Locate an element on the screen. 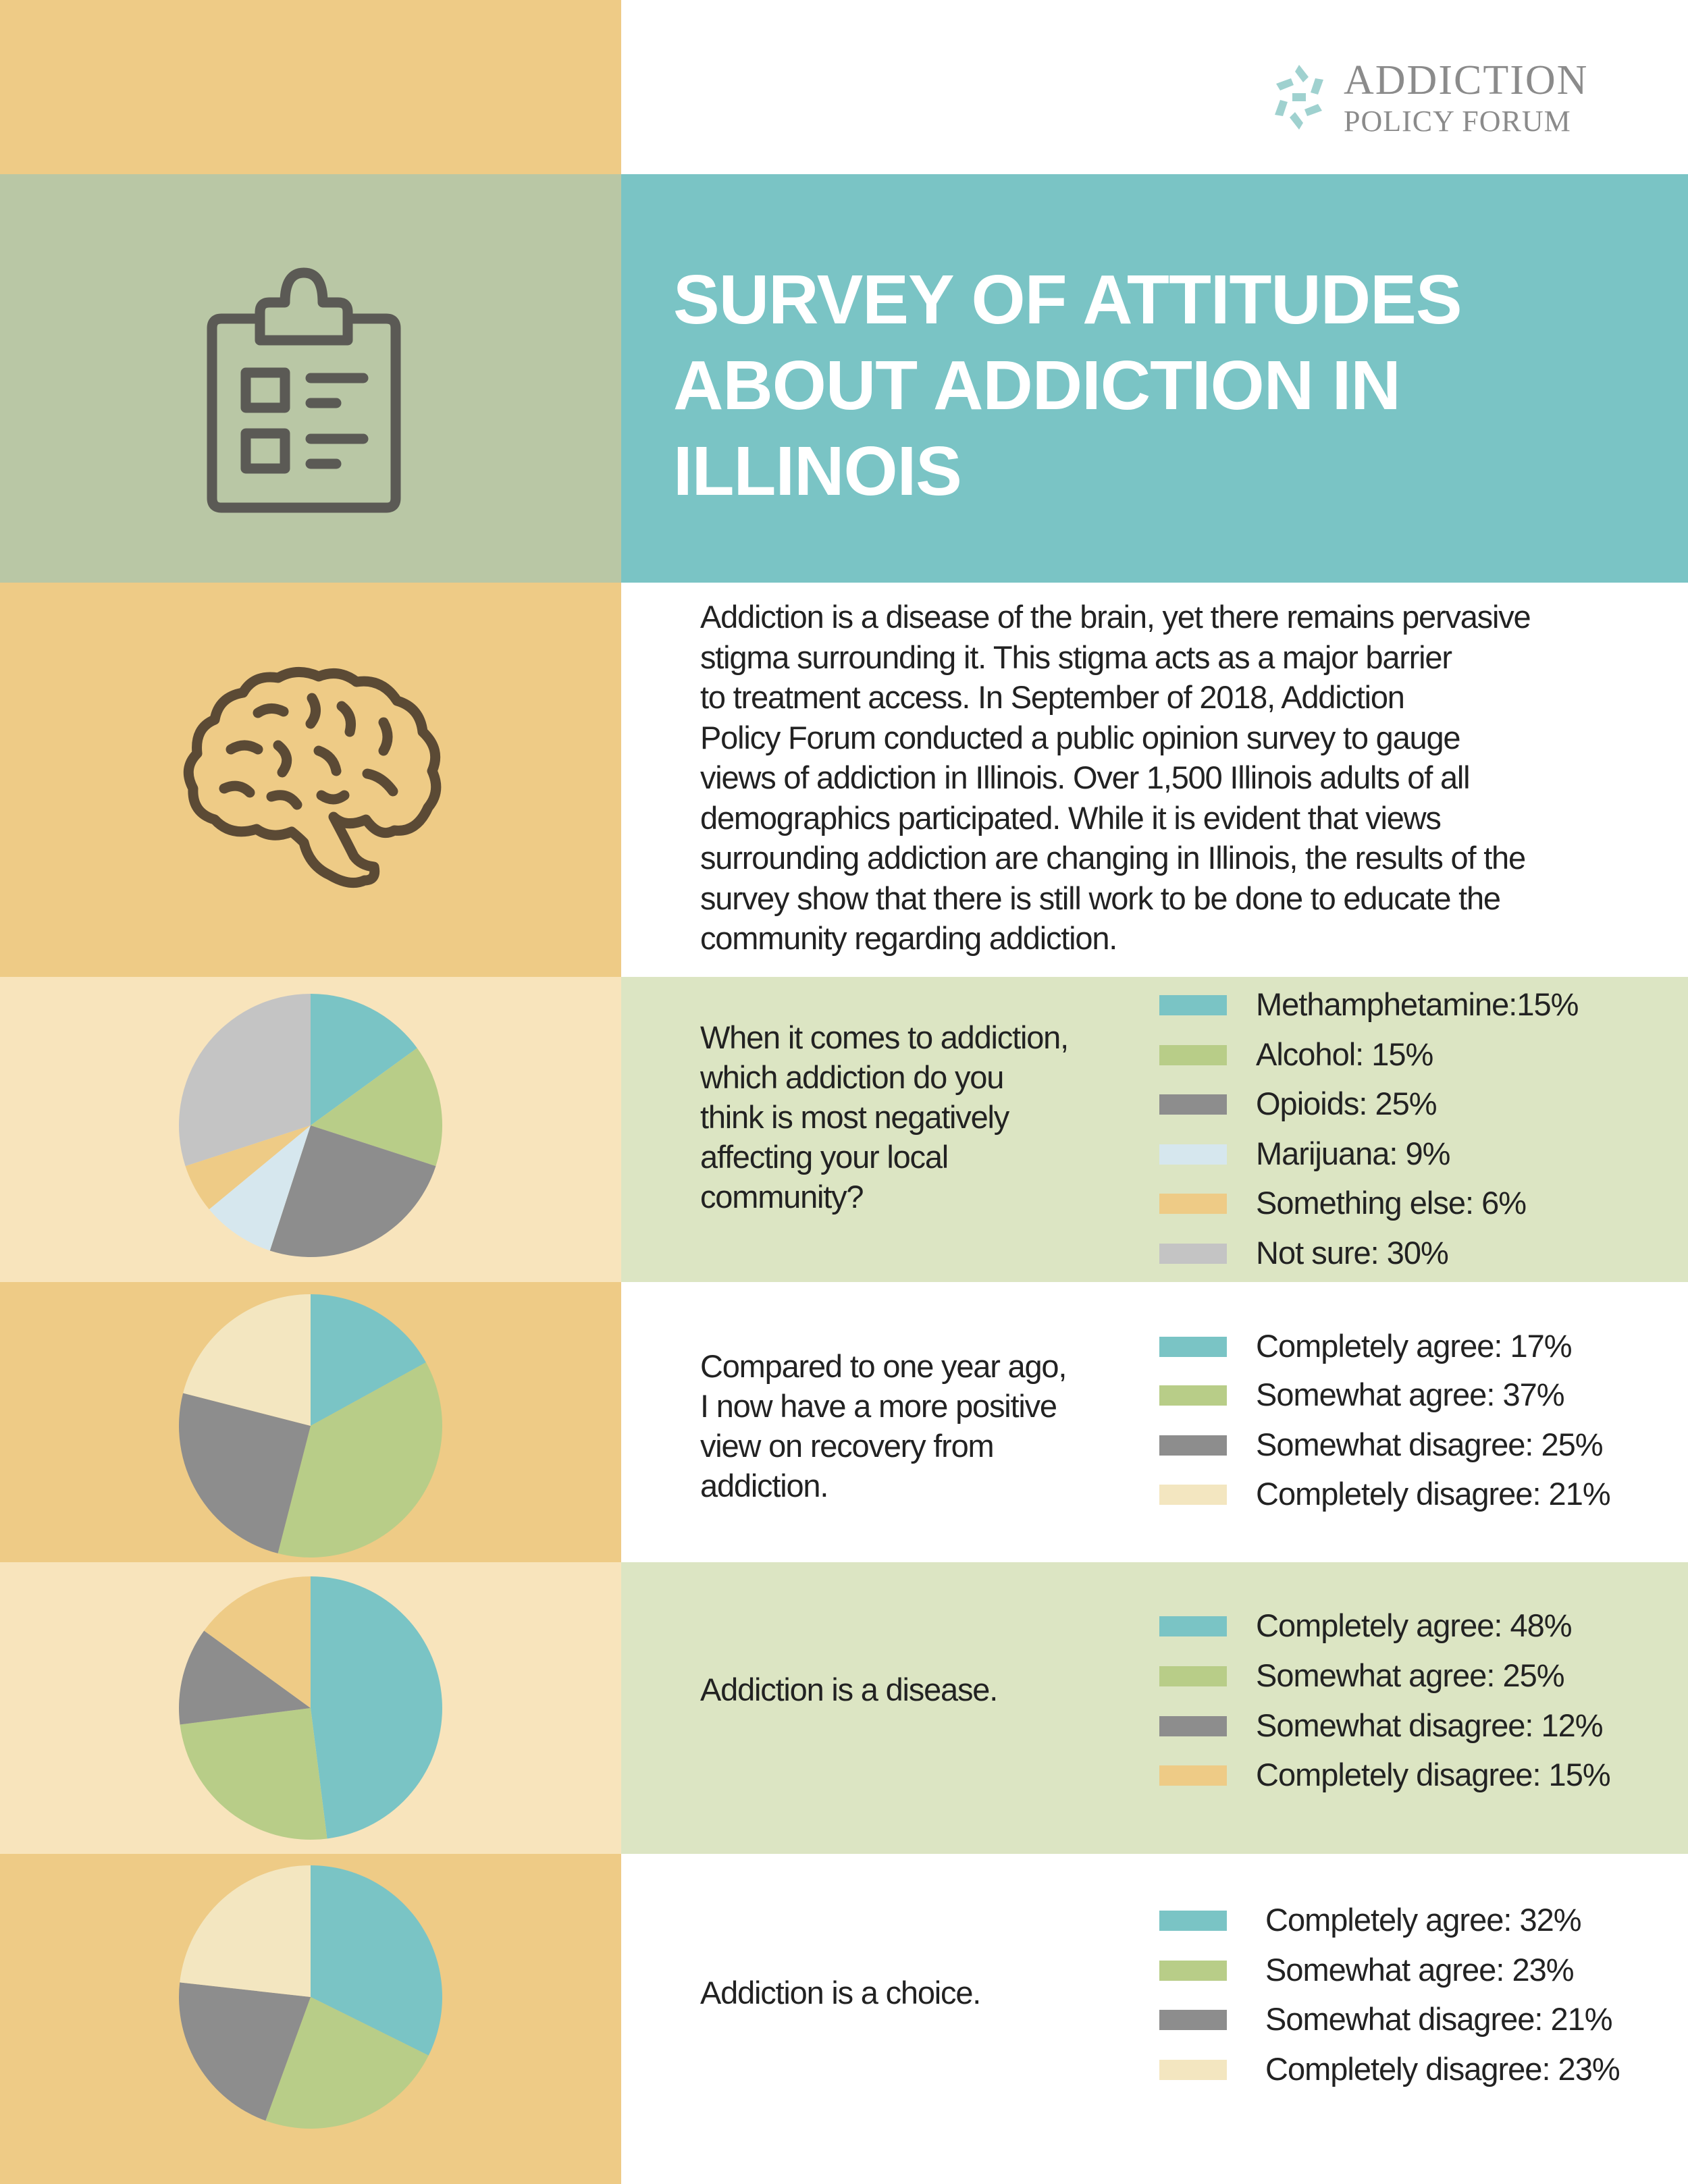 The image size is (1688, 2184). legend-label: Completely disagree: 15% is located at coordinates (1433, 1774).